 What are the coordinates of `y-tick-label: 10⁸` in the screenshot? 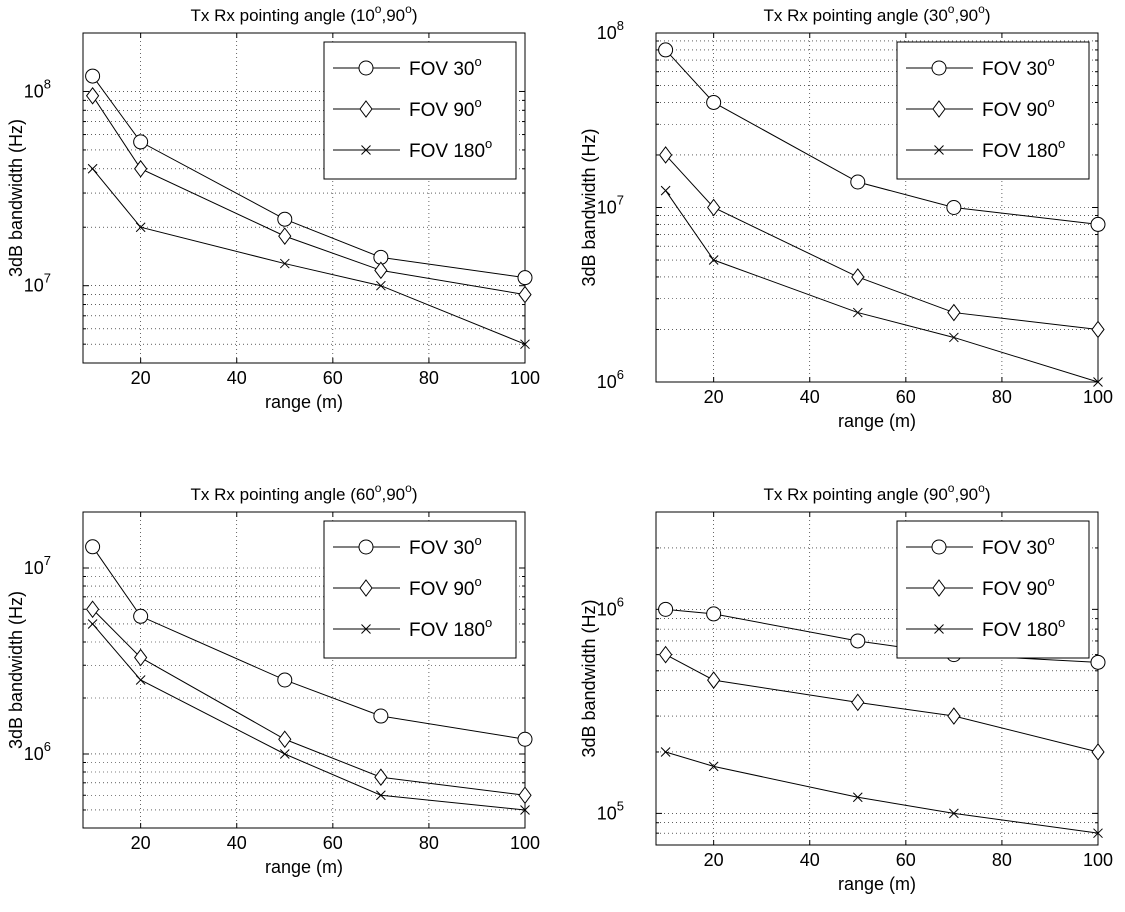 It's located at (610, 30).